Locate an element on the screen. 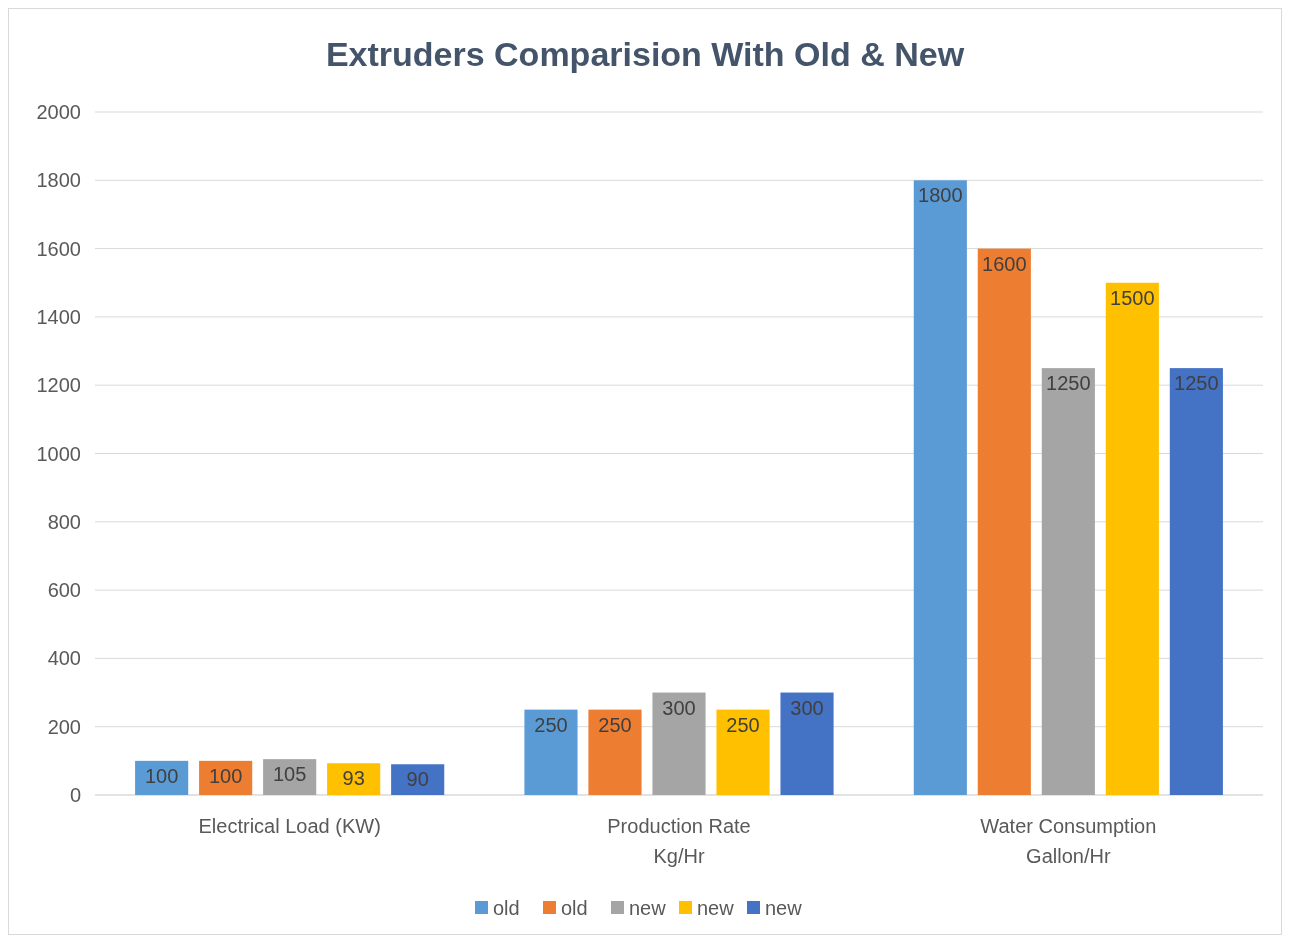 The image size is (1290, 943). data-label: 93 is located at coordinates (353, 778).